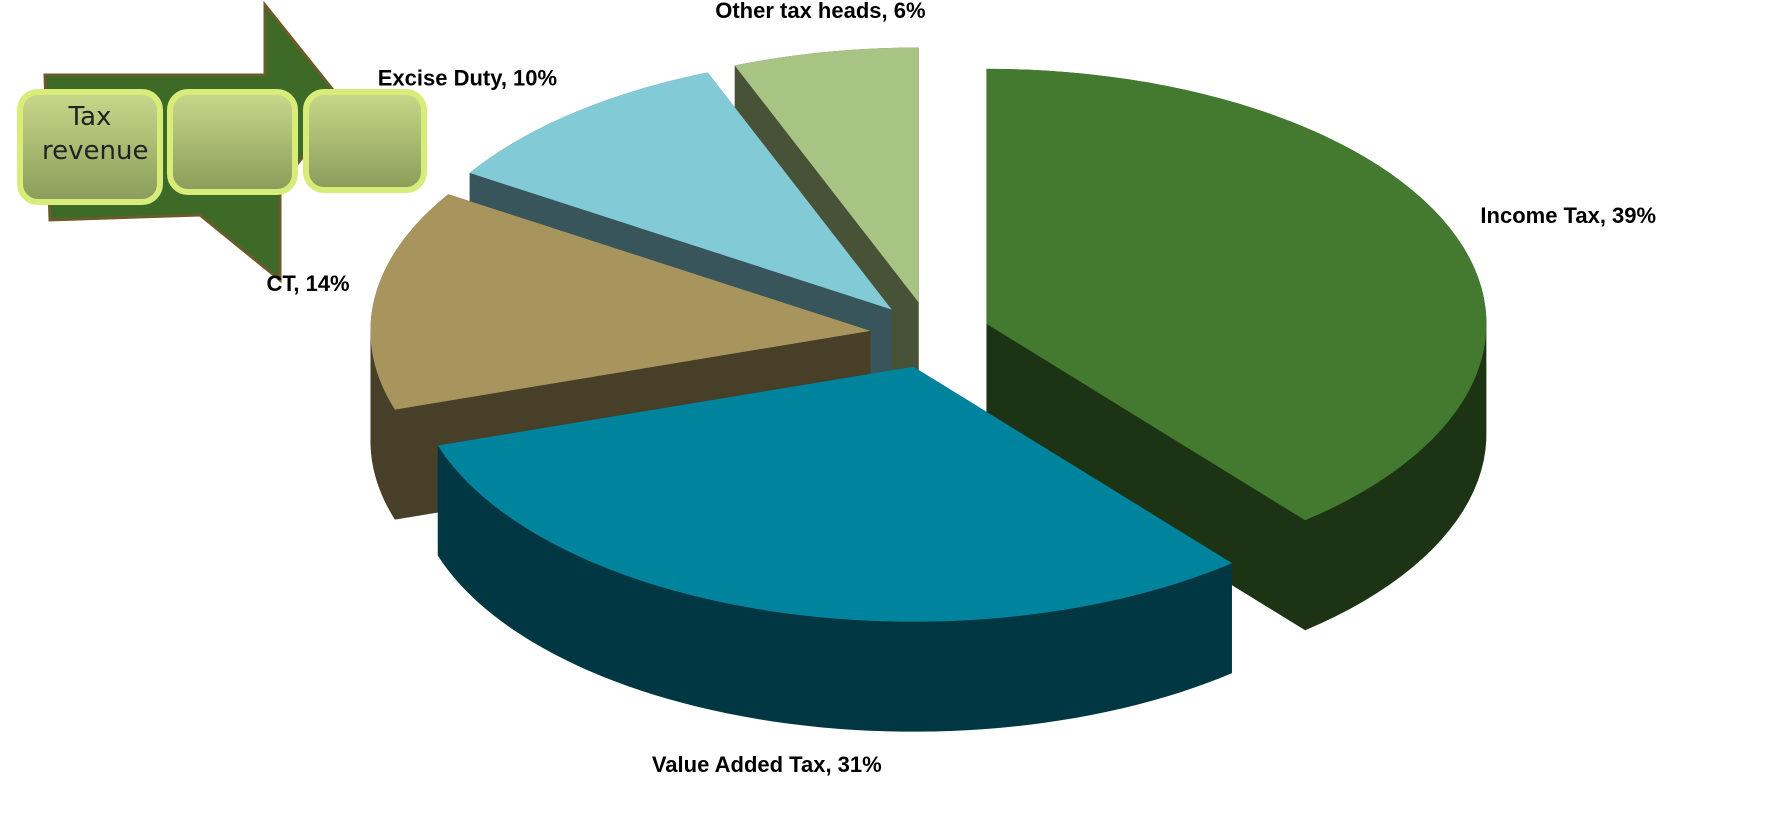 The width and height of the screenshot is (1769, 831). What do you see at coordinates (307, 283) in the screenshot?
I see `data-label: CT, 14%` at bounding box center [307, 283].